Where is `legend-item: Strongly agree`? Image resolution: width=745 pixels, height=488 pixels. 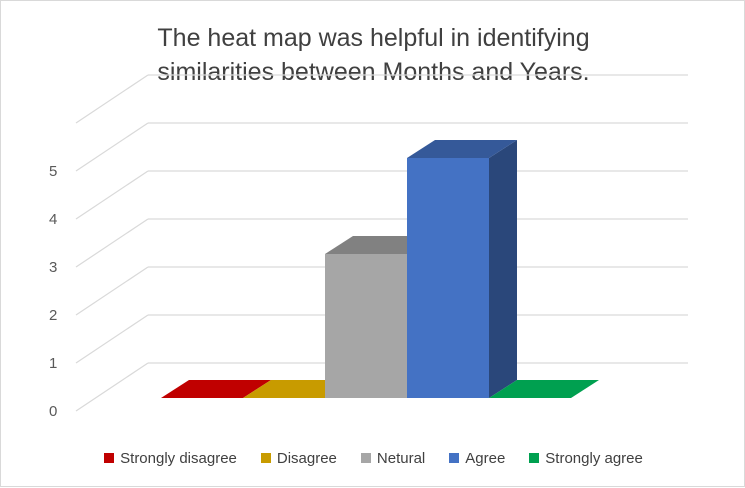
legend-item: Strongly agree is located at coordinates (586, 458).